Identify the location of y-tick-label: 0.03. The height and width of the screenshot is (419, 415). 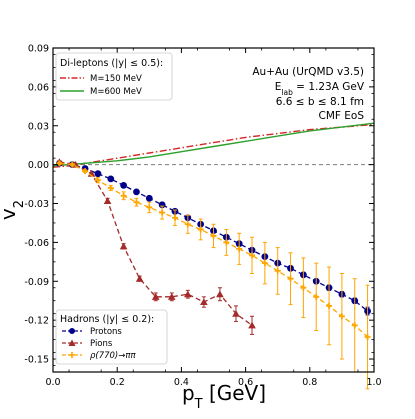
(38, 126).